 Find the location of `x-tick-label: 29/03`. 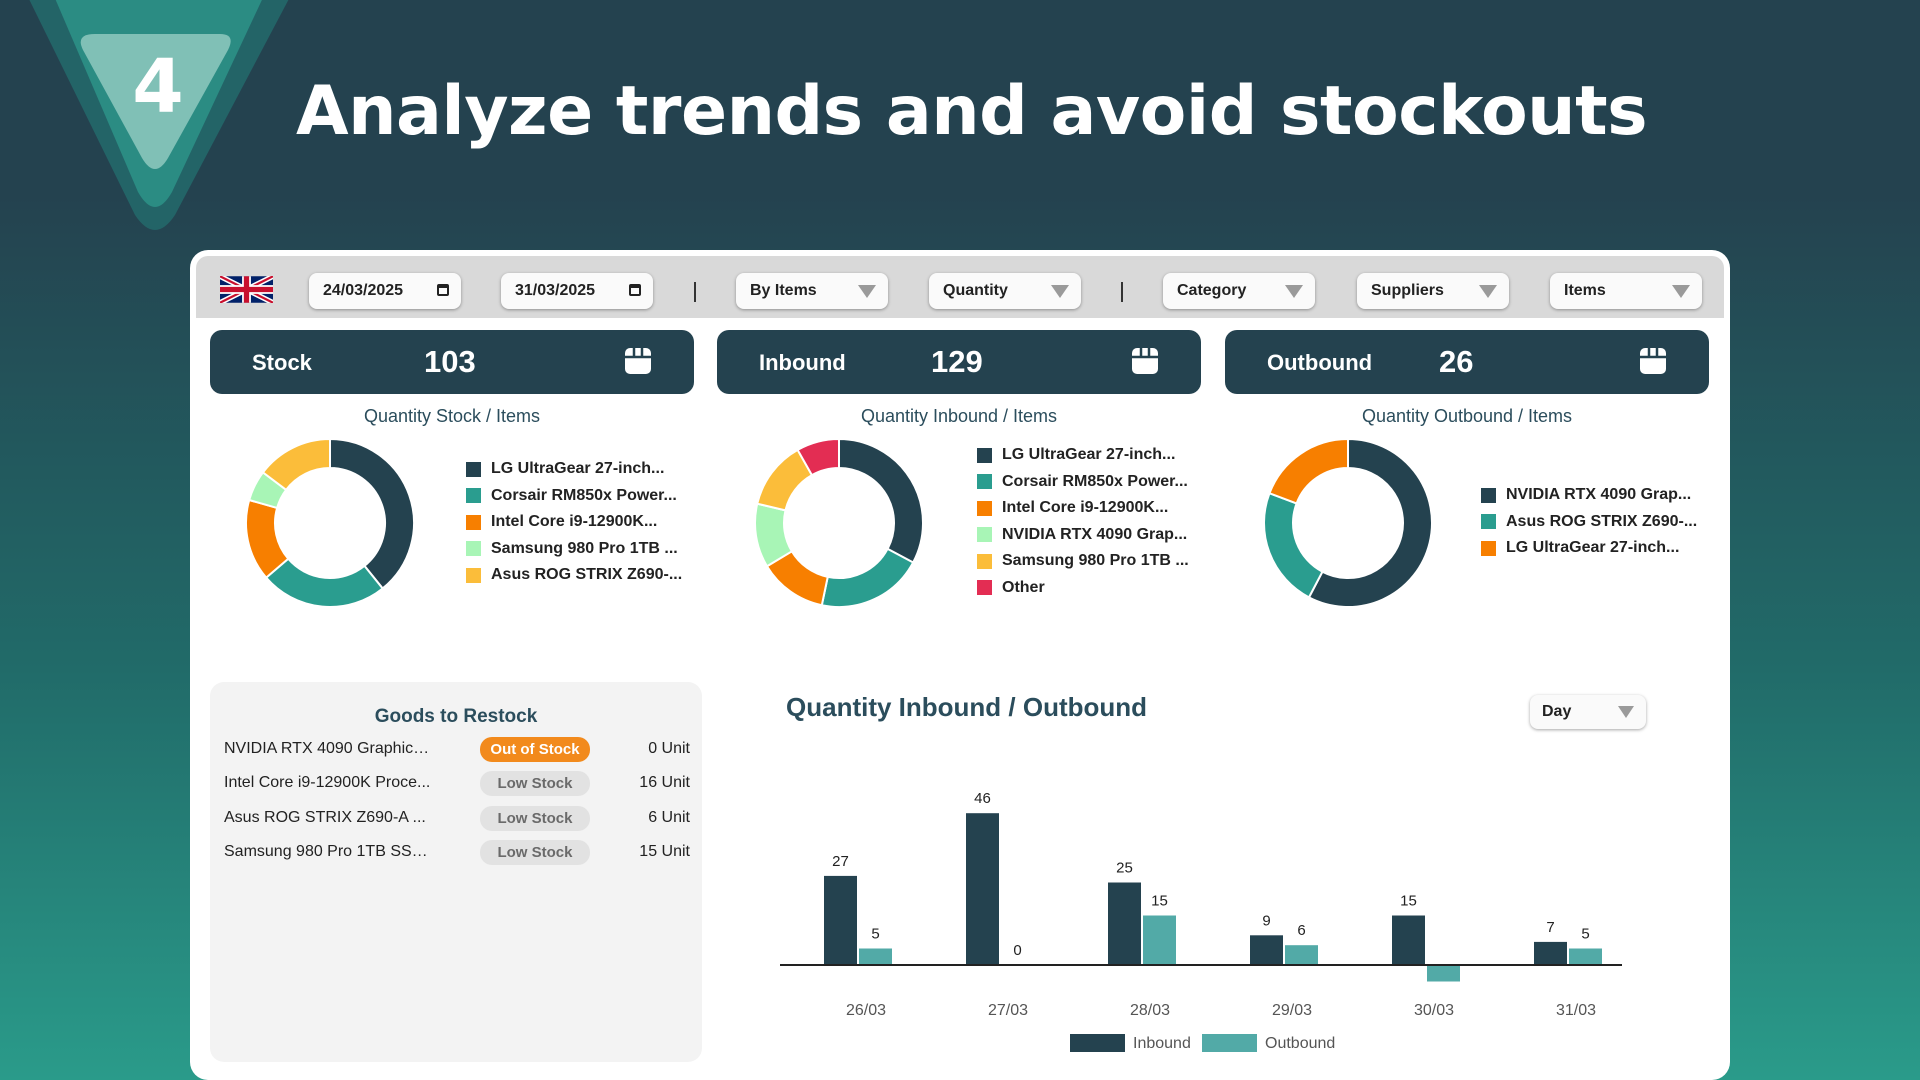

x-tick-label: 29/03 is located at coordinates (1292, 1010).